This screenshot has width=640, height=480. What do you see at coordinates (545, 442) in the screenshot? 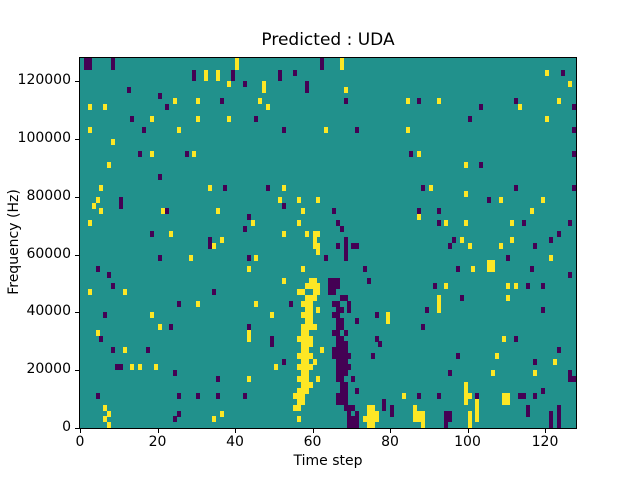
I see `x-tick-label: 120` at bounding box center [545, 442].